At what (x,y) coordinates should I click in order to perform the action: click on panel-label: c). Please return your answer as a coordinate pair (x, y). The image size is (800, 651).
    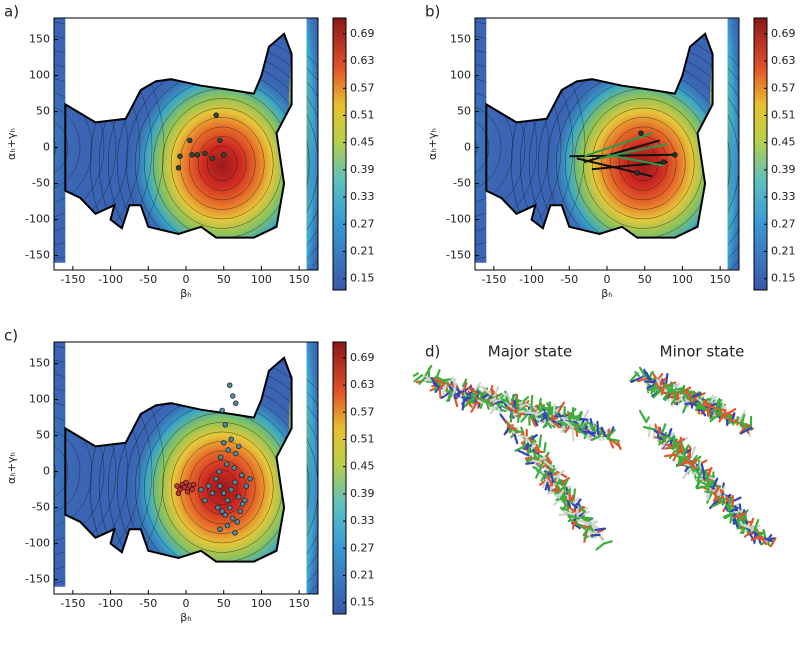
    Looking at the image, I should click on (11, 336).